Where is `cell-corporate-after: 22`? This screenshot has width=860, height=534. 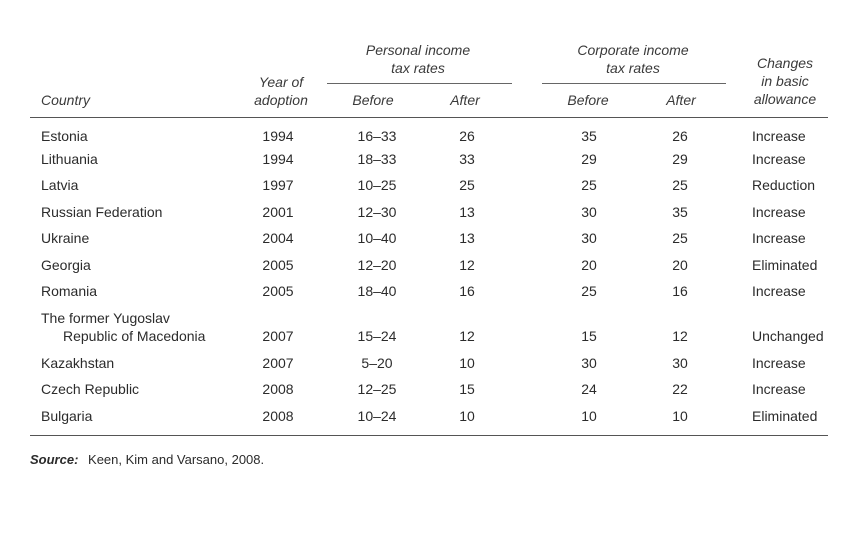
cell-corporate-after: 22 is located at coordinates (680, 389).